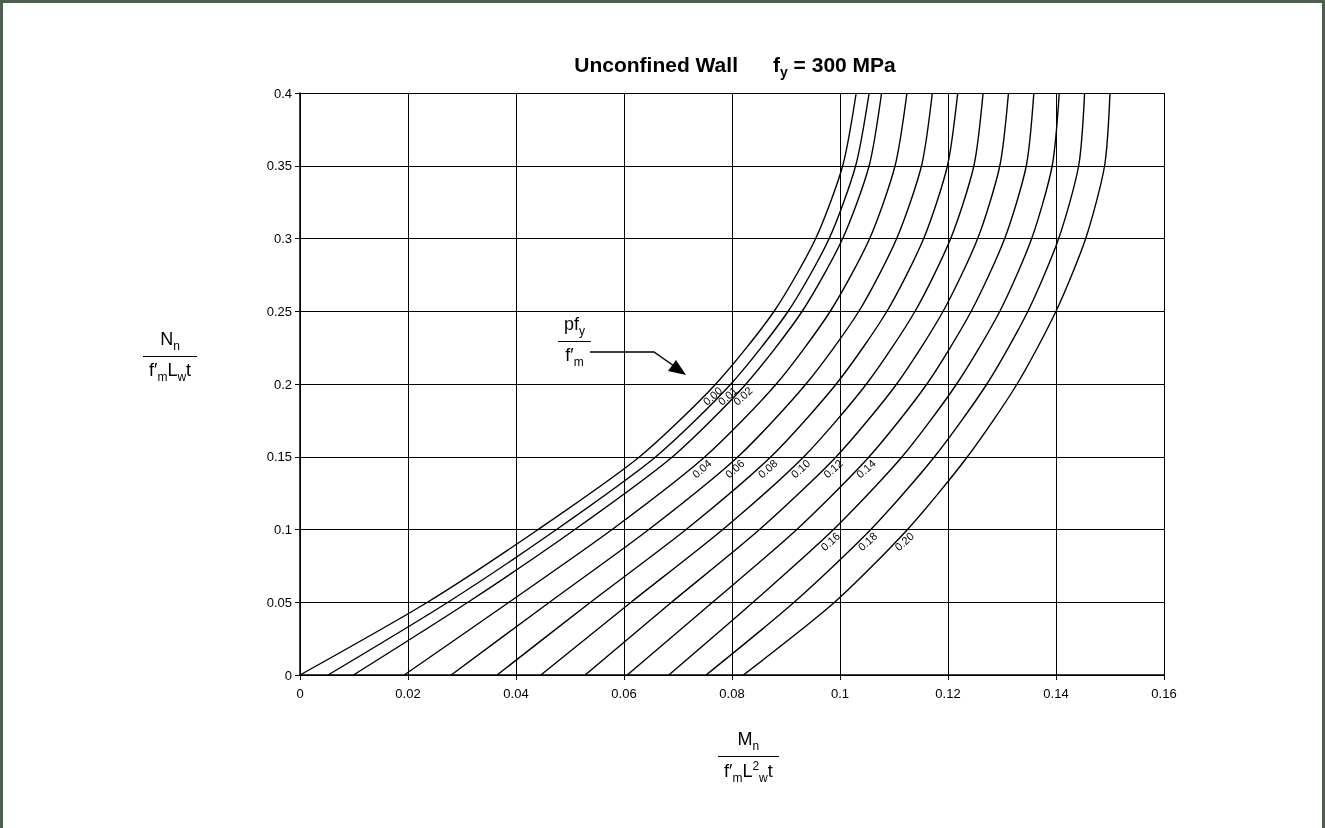 This screenshot has height=828, width=1325. What do you see at coordinates (904, 541) in the screenshot?
I see `text: 0.20` at bounding box center [904, 541].